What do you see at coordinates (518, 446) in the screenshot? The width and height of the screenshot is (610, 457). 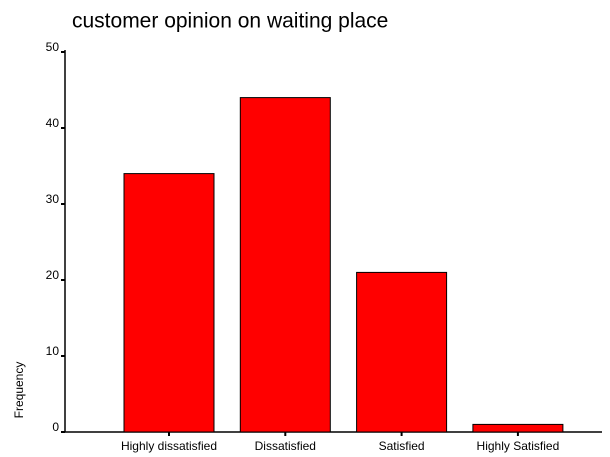 I see `x-tick-label: Highly Satisfied` at bounding box center [518, 446].